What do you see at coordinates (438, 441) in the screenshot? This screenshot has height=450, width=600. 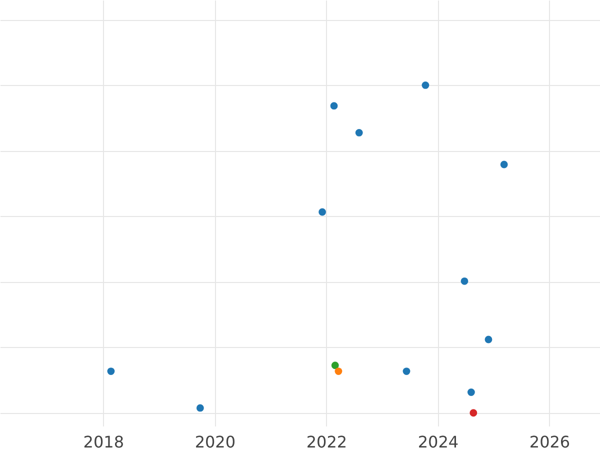 I see `x-tick-label: 2024` at bounding box center [438, 441].